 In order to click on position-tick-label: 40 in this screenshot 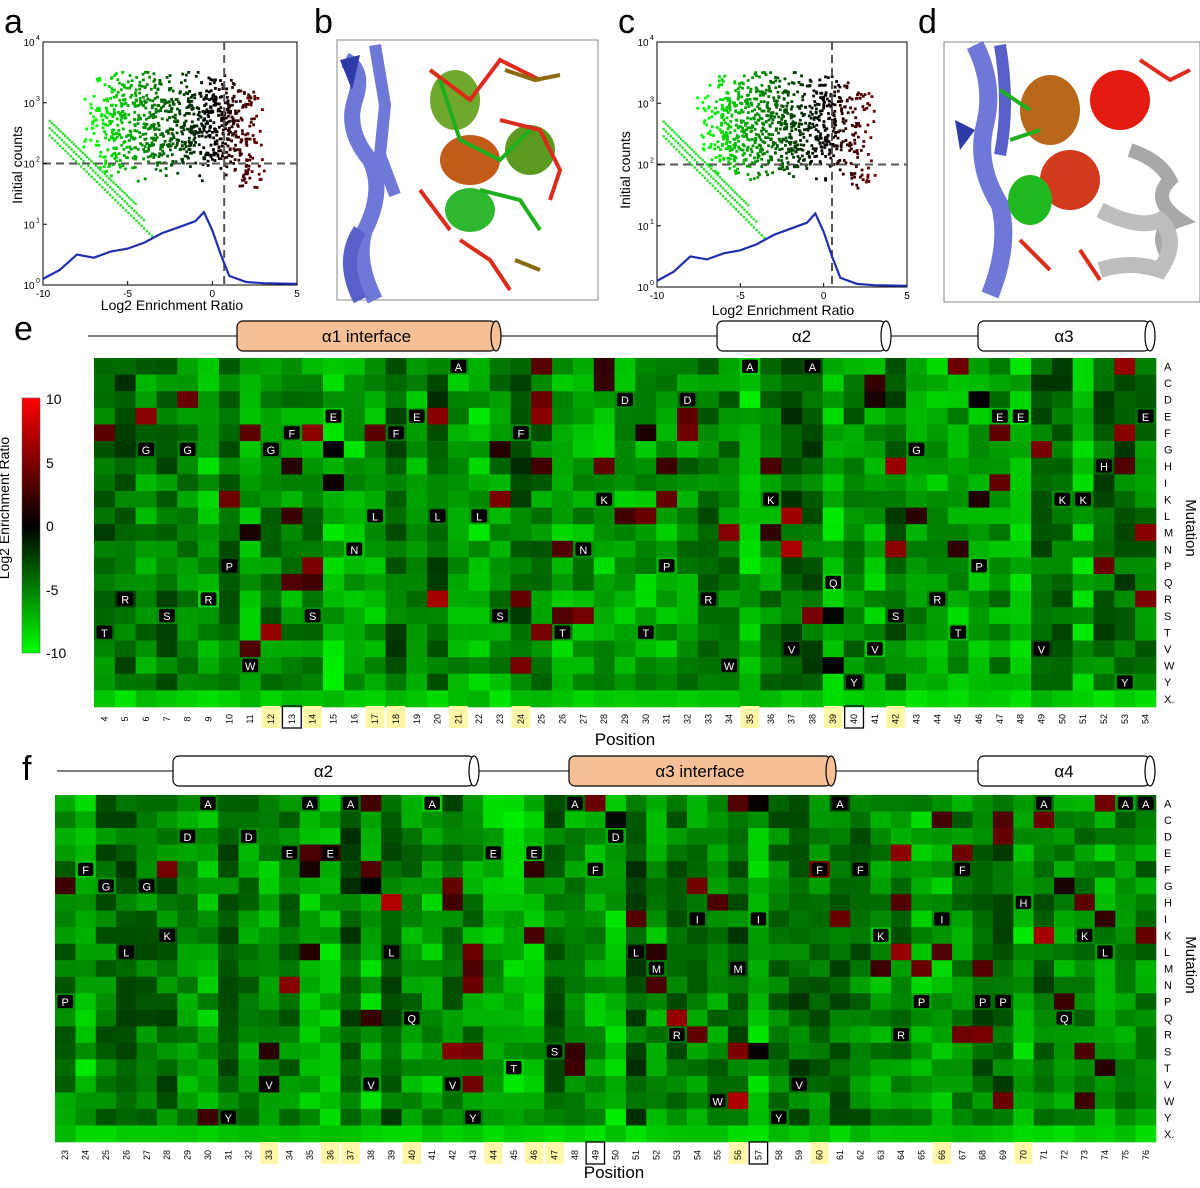, I will do `click(412, 1155)`.